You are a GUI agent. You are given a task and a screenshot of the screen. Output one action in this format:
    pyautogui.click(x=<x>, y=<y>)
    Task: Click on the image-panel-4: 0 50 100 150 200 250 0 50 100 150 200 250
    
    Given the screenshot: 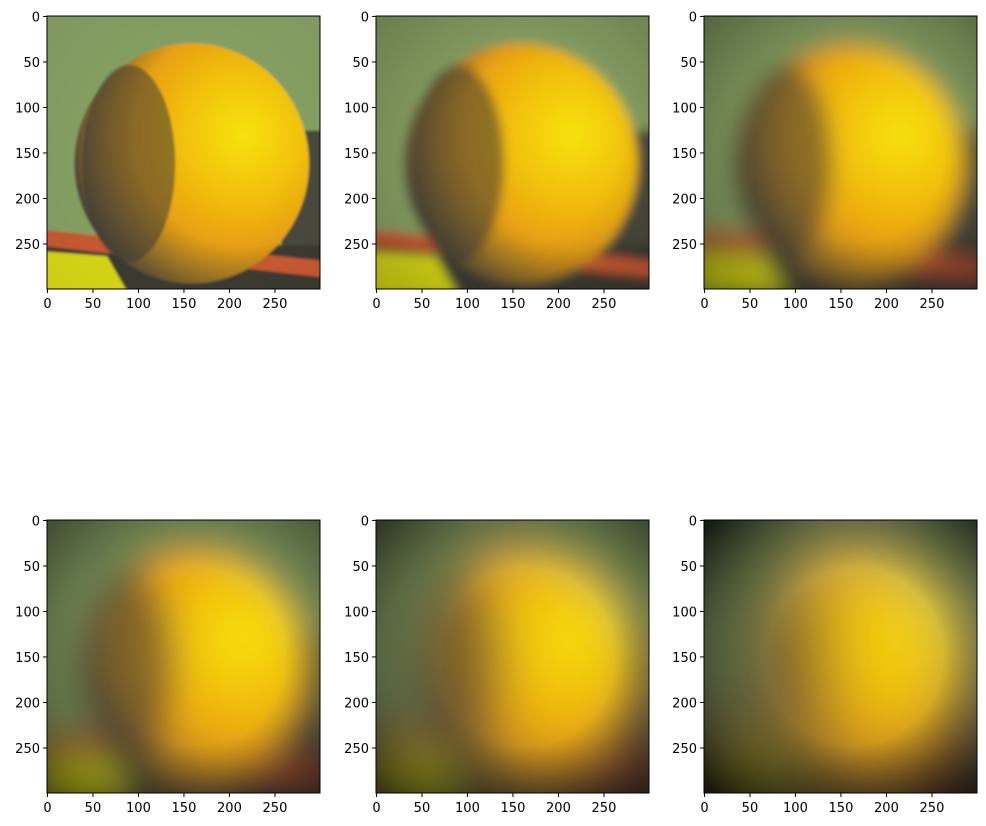 What is the action you would take?
    pyautogui.click(x=168, y=665)
    